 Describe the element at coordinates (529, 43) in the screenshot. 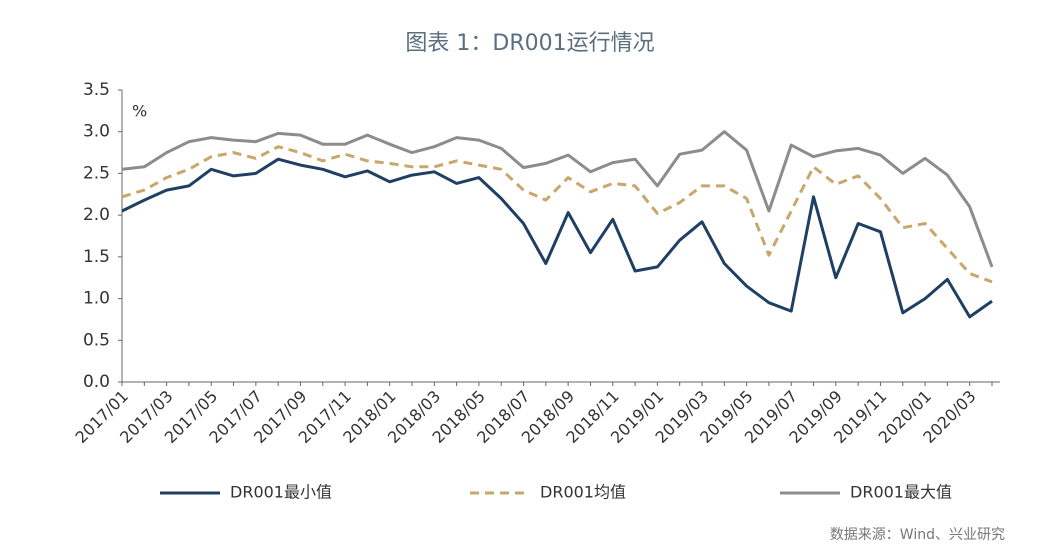

I see `chart-title: 图表 1：DR001运行情况` at that location.